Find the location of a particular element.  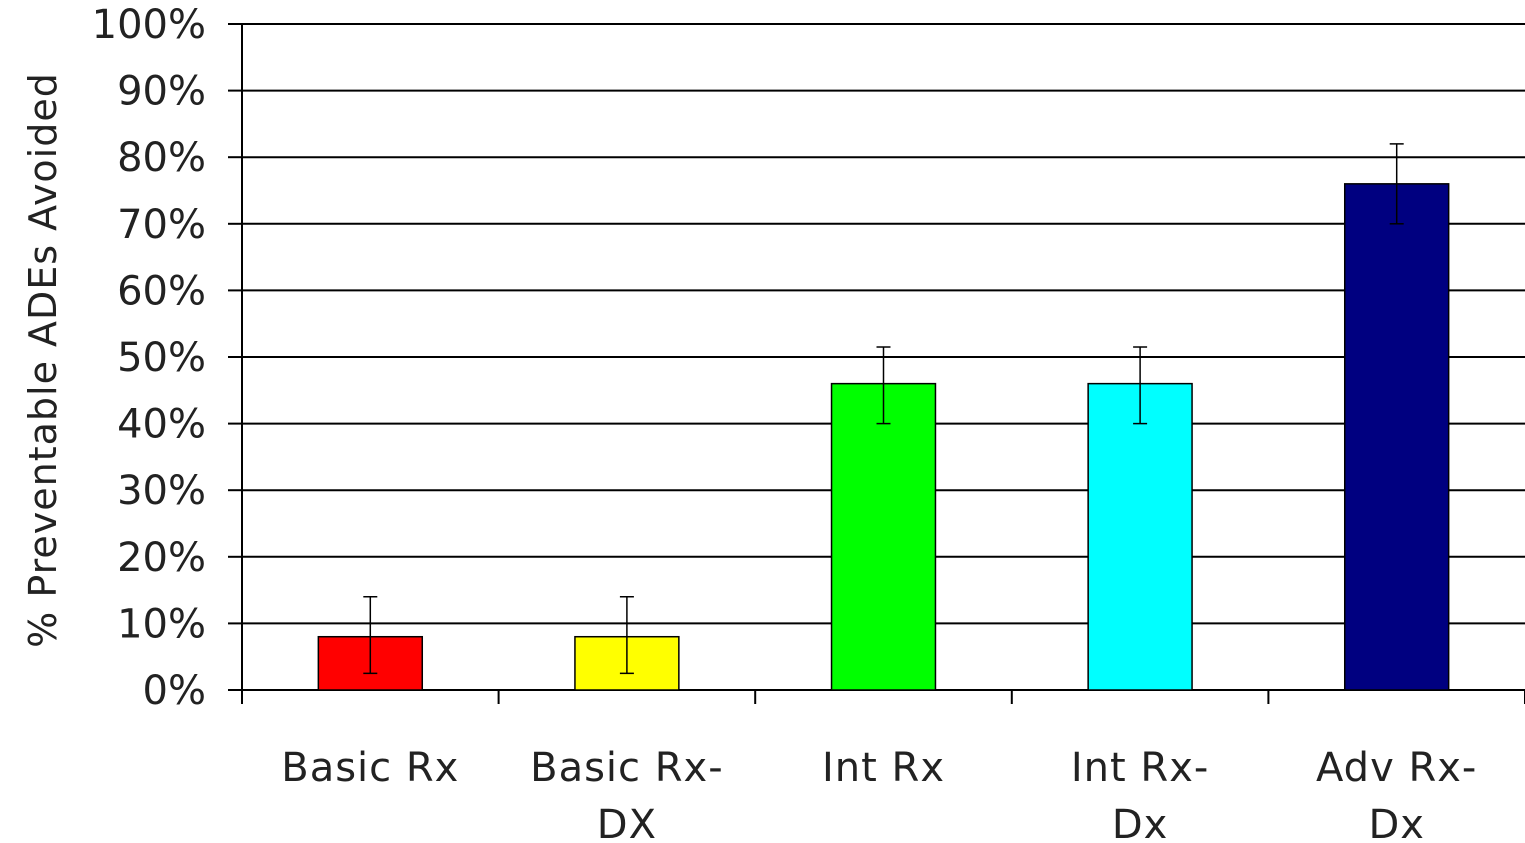

y-tick-label: 90% is located at coordinates (161, 92).